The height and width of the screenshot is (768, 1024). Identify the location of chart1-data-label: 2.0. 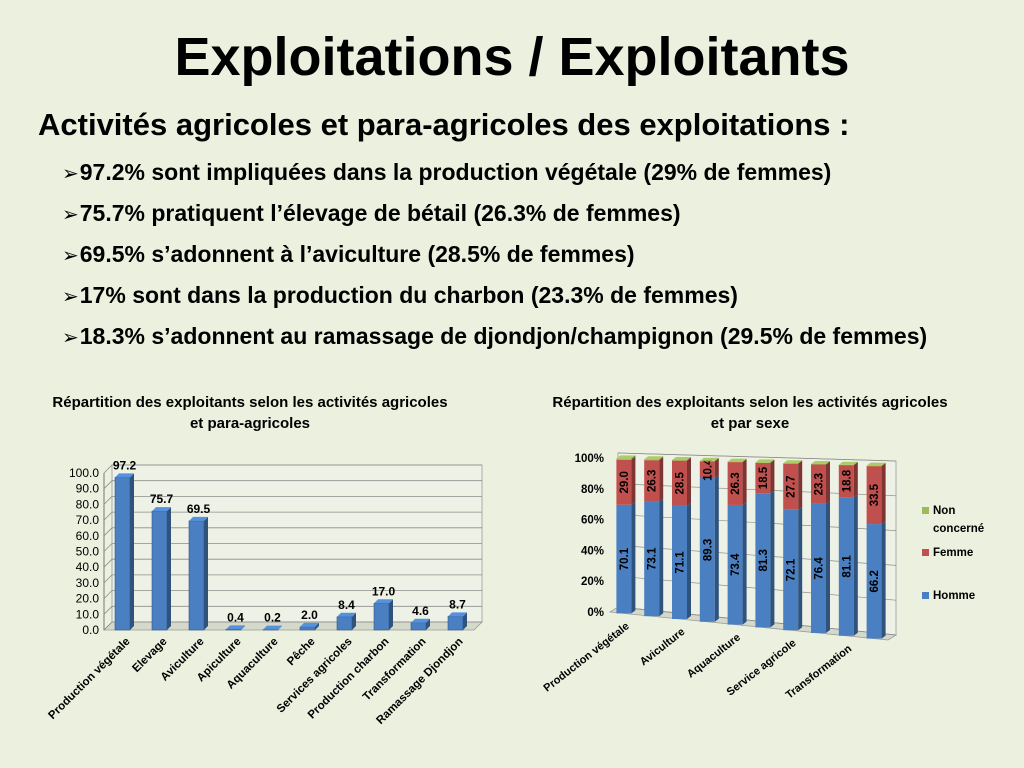
(309, 615).